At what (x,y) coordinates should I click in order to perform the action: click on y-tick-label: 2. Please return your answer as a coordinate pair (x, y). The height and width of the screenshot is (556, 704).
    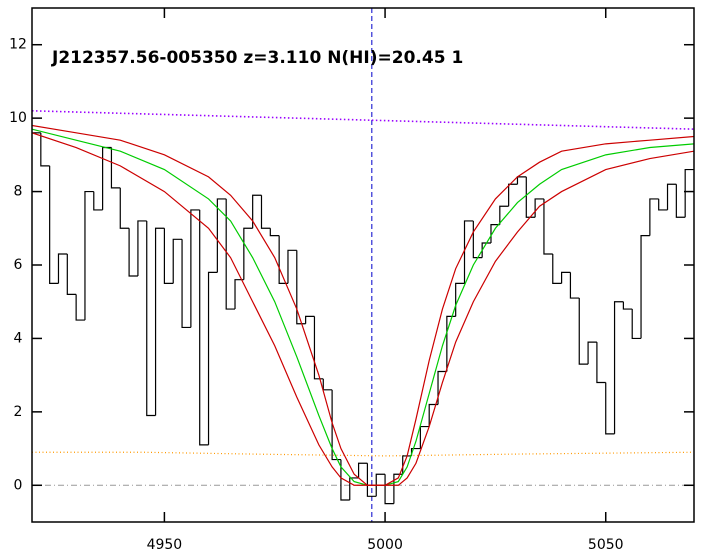
    Looking at the image, I should click on (18, 412).